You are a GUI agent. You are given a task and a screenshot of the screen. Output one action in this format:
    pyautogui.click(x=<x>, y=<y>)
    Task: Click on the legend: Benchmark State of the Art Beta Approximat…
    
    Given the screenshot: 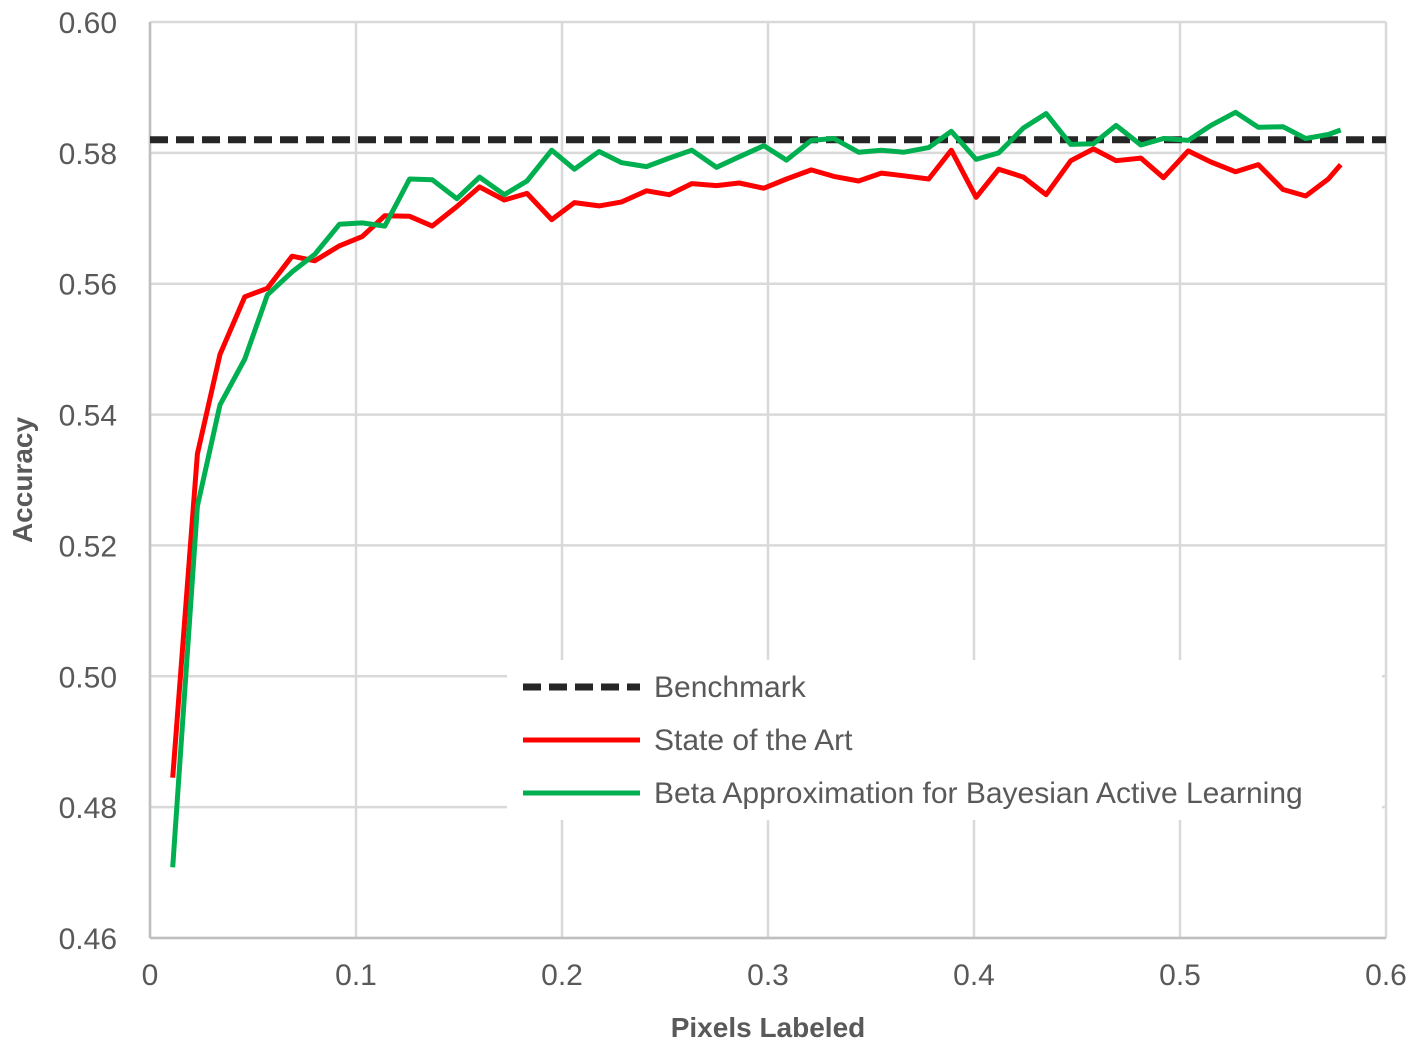 What is the action you would take?
    pyautogui.click(x=944, y=740)
    